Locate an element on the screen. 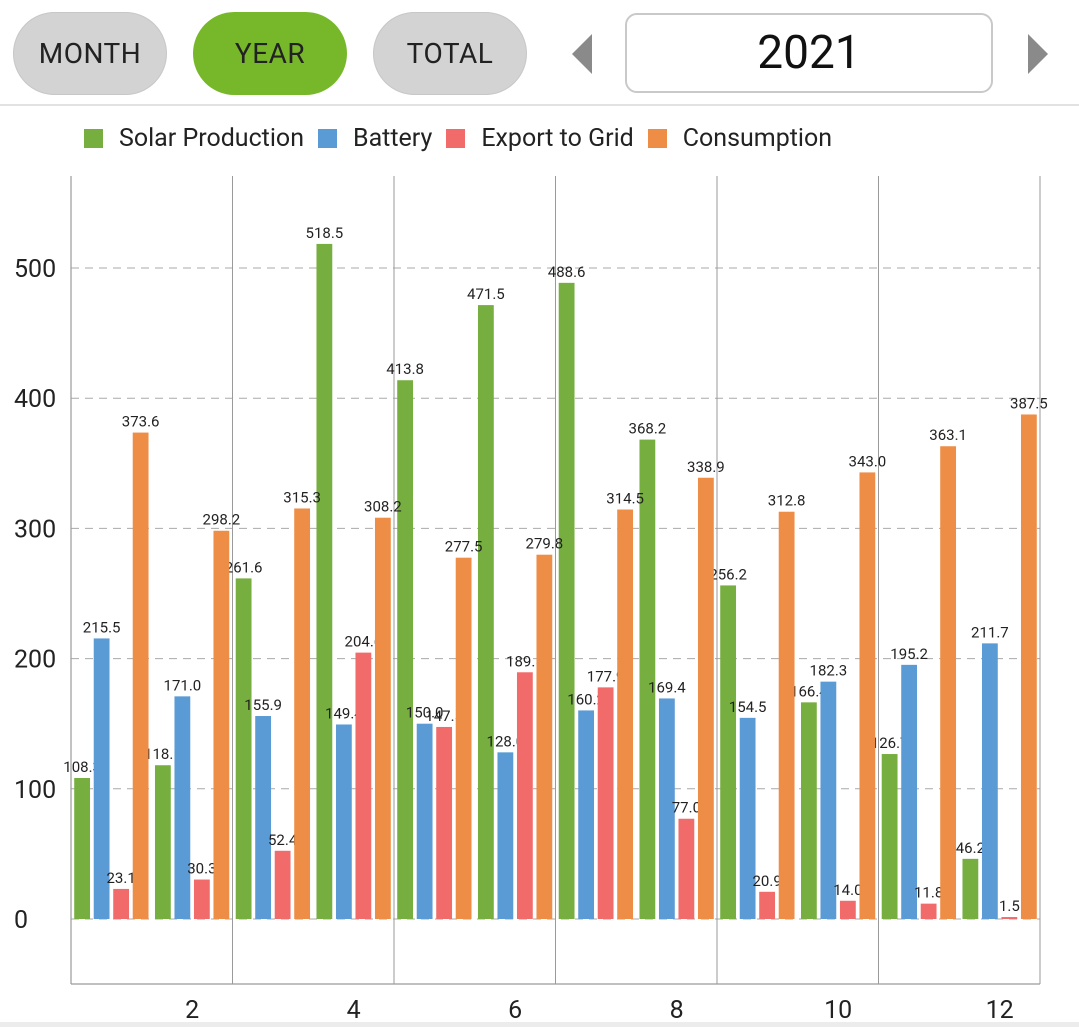 The width and height of the screenshot is (1079, 1027). bar-value-label: 154.5 is located at coordinates (748, 707).